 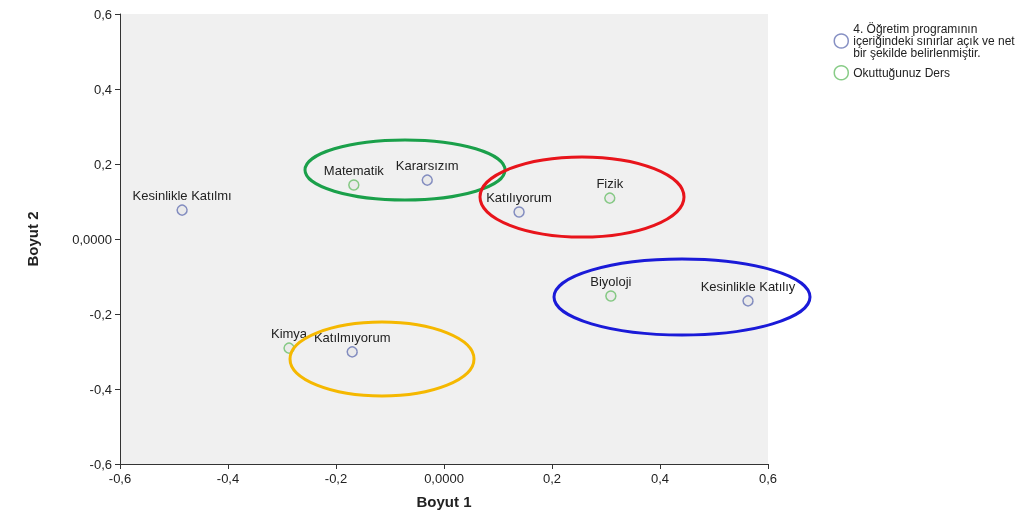 What do you see at coordinates (32, 239) in the screenshot?
I see `y-axis-title: Boyut 2` at bounding box center [32, 239].